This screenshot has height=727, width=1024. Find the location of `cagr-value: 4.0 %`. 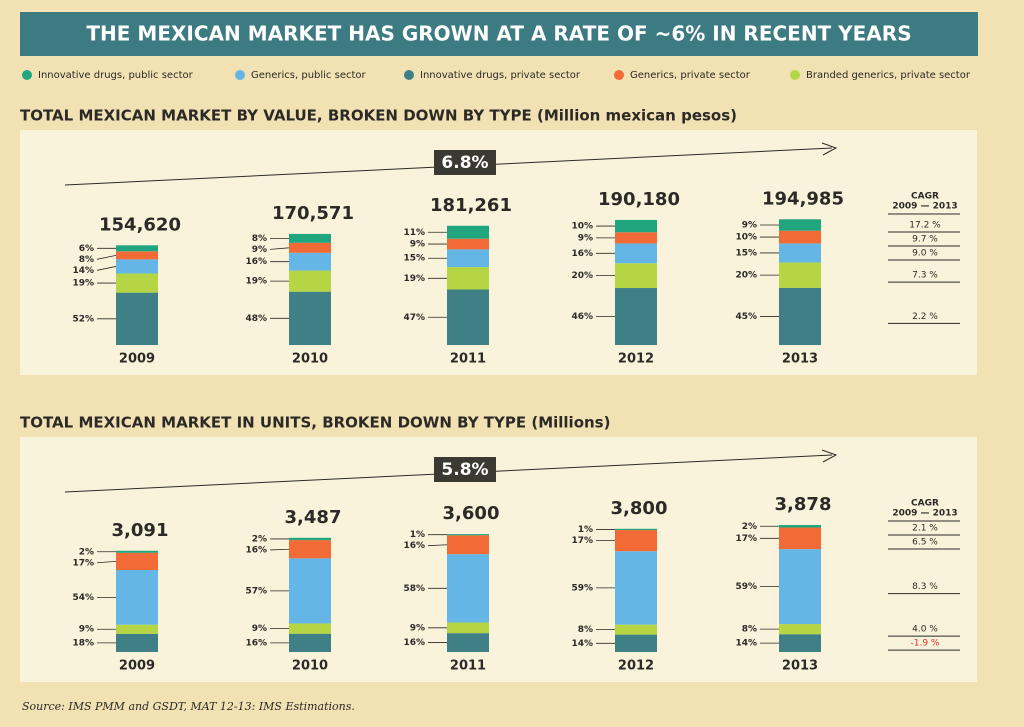

cagr-value: 4.0 % is located at coordinates (925, 630).